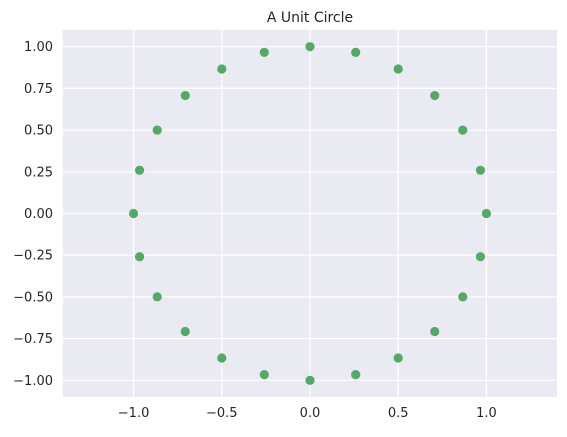 Image resolution: width=567 pixels, height=437 pixels. What do you see at coordinates (38, 214) in the screenshot?
I see `y-tick-label: 0.00` at bounding box center [38, 214].